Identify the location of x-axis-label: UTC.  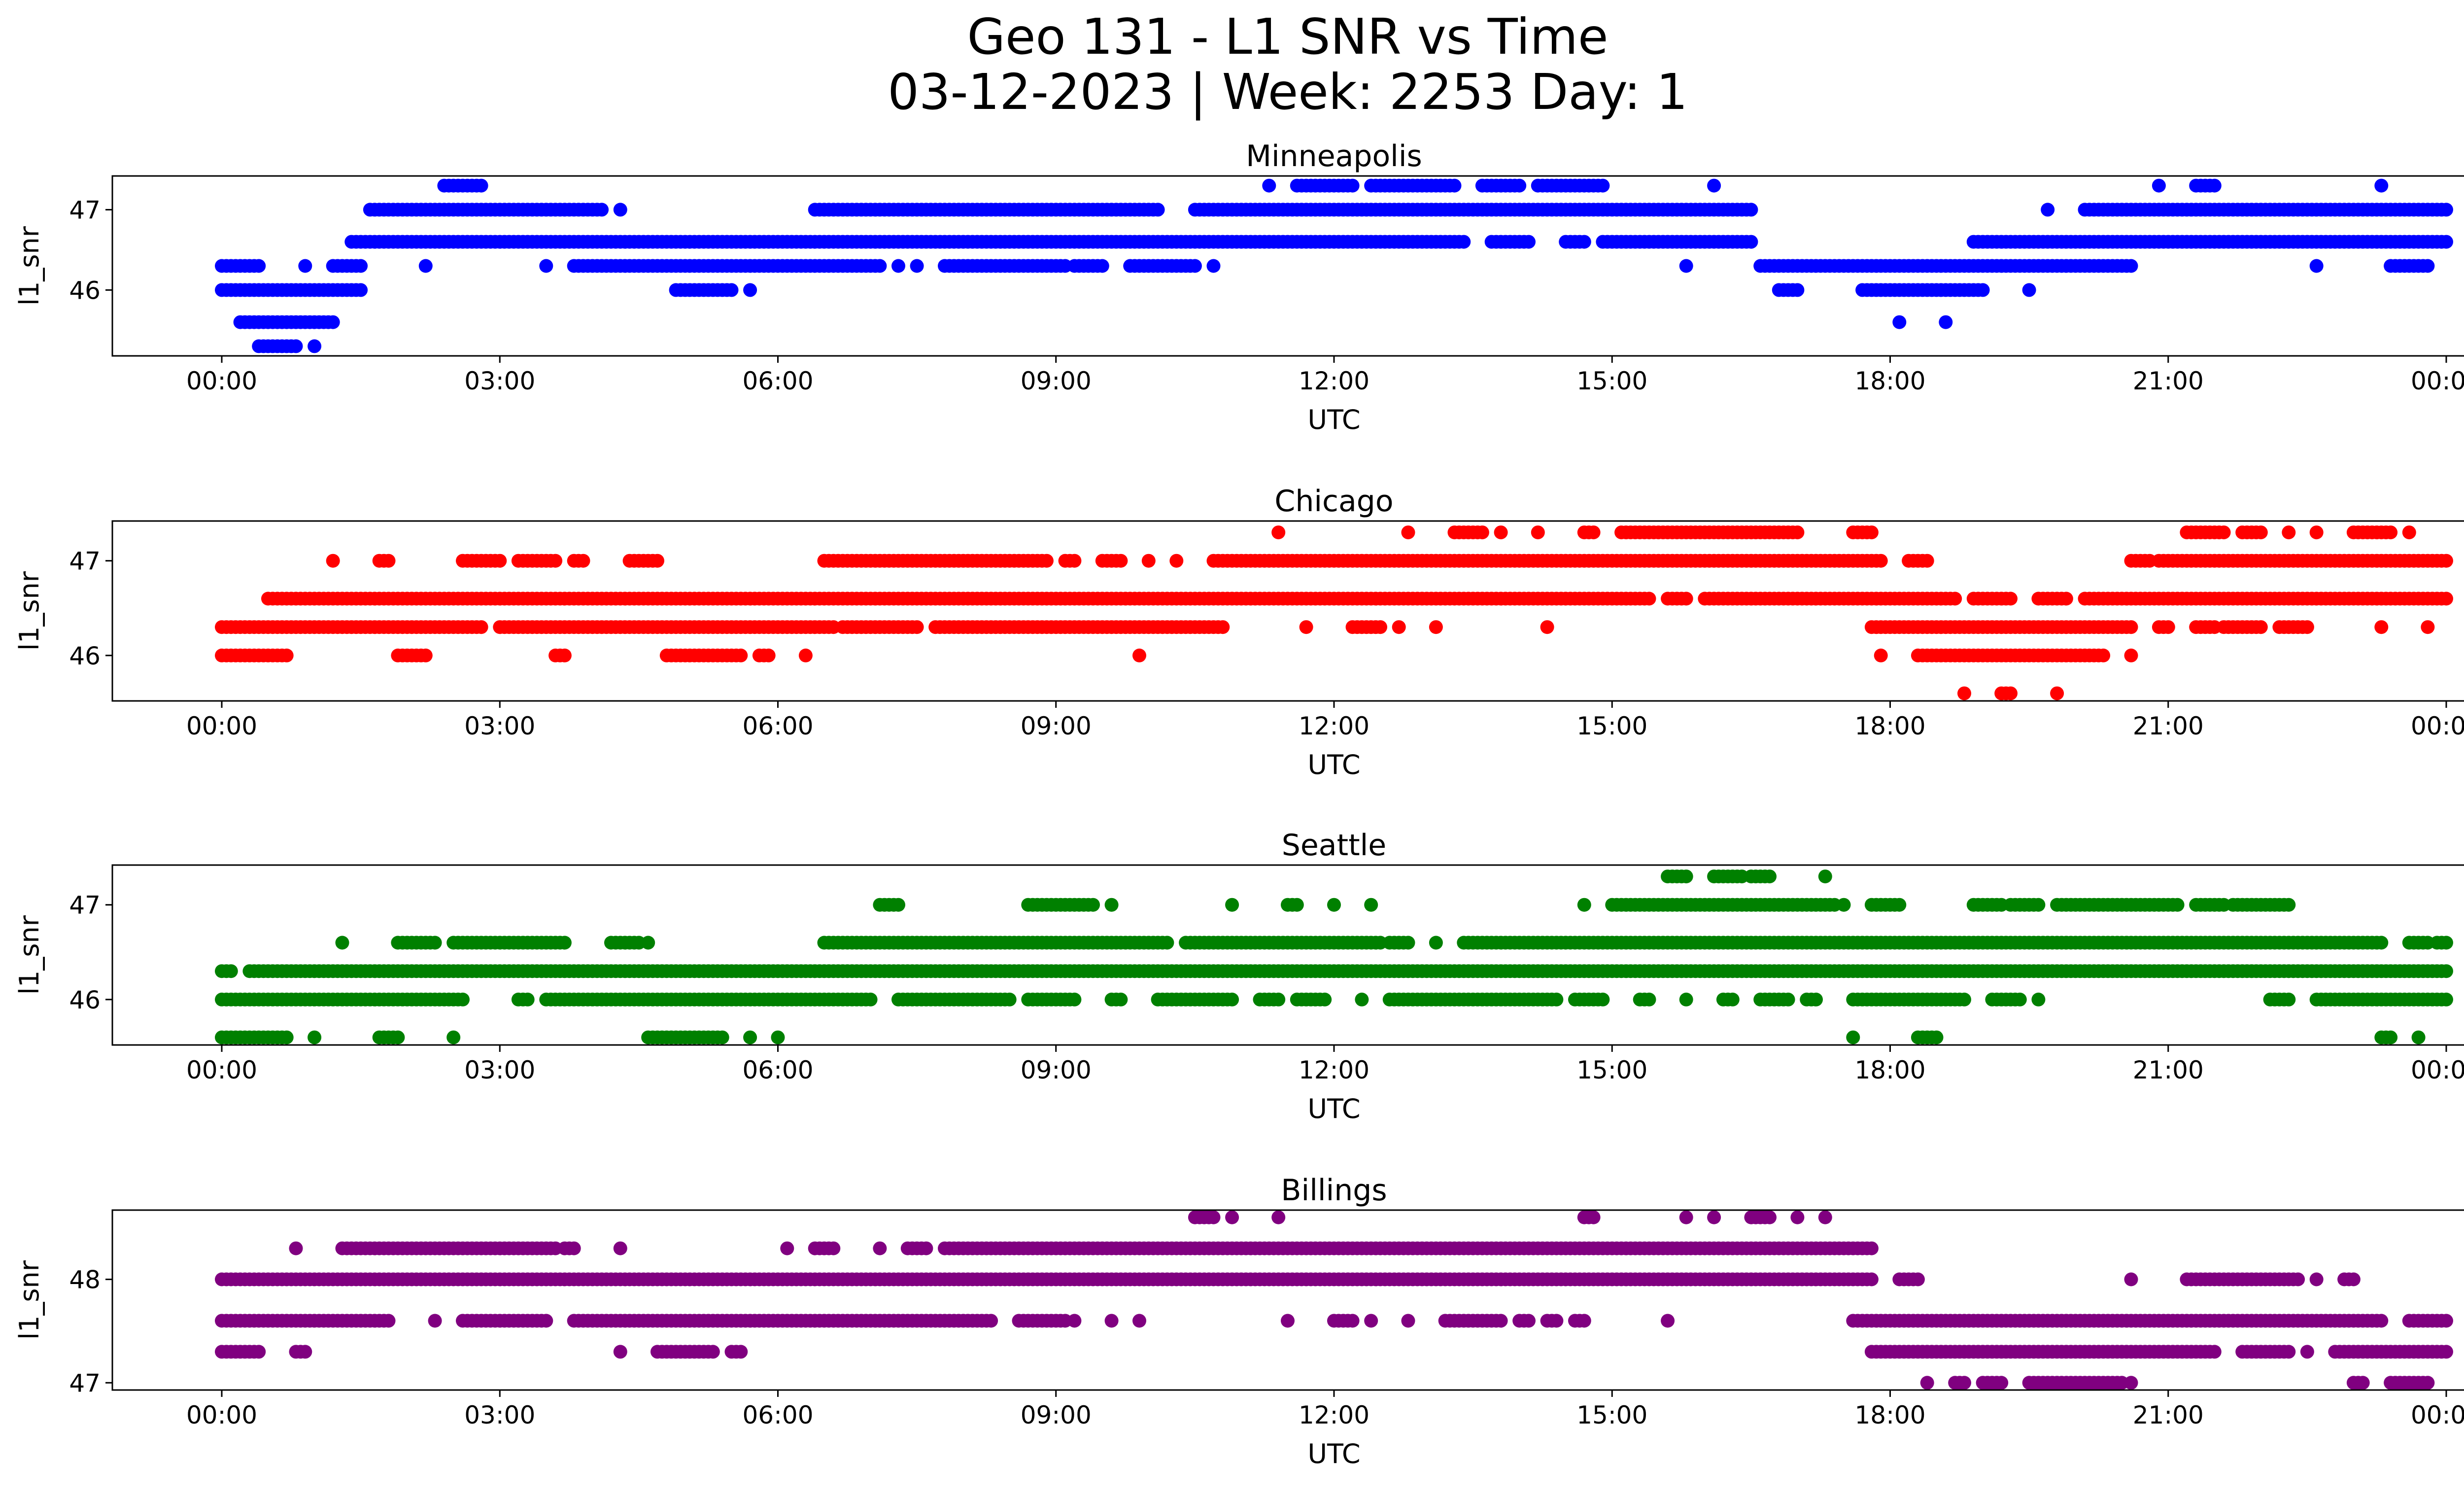
(1333, 1108).